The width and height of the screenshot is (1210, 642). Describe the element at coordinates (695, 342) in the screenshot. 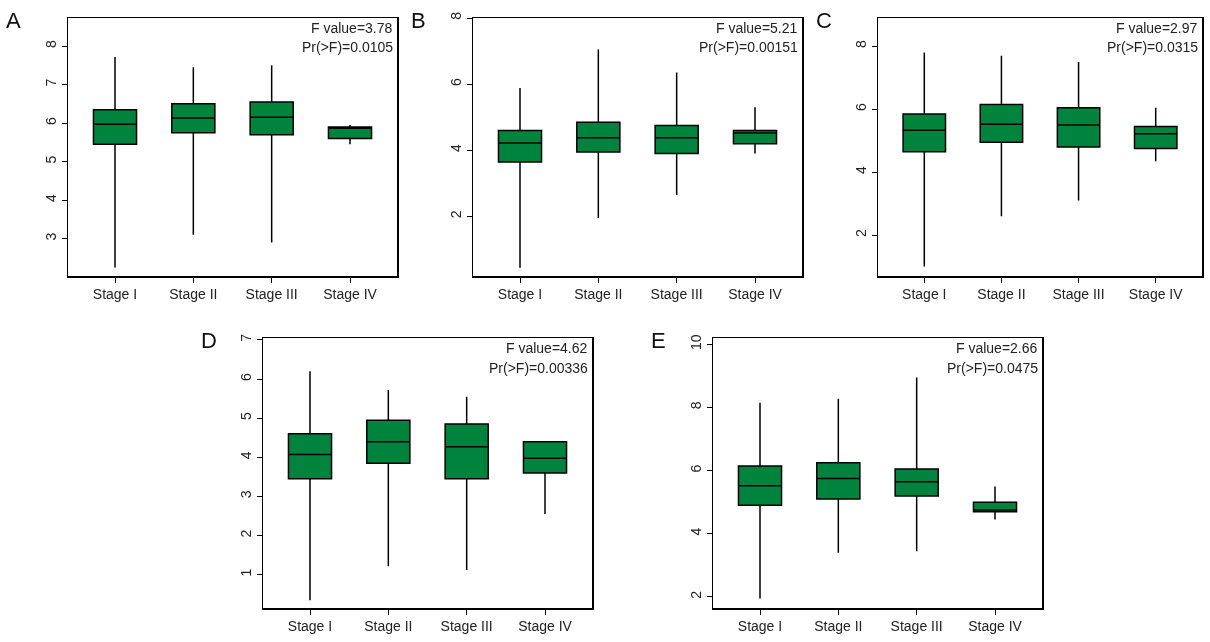

I see `y-tick-label: 10` at that location.